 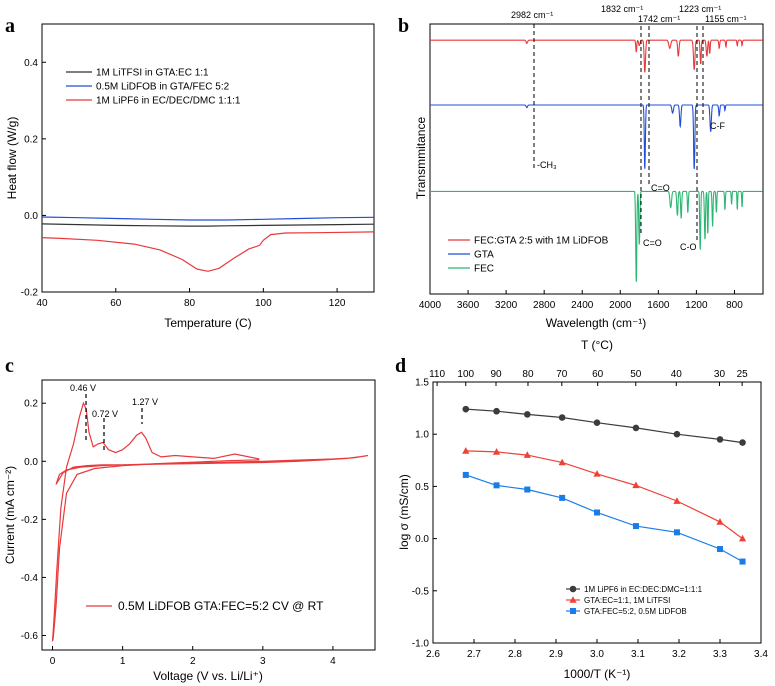 What do you see at coordinates (620, 305) in the screenshot?
I see `panel-b-xtick-label: 2000` at bounding box center [620, 305].